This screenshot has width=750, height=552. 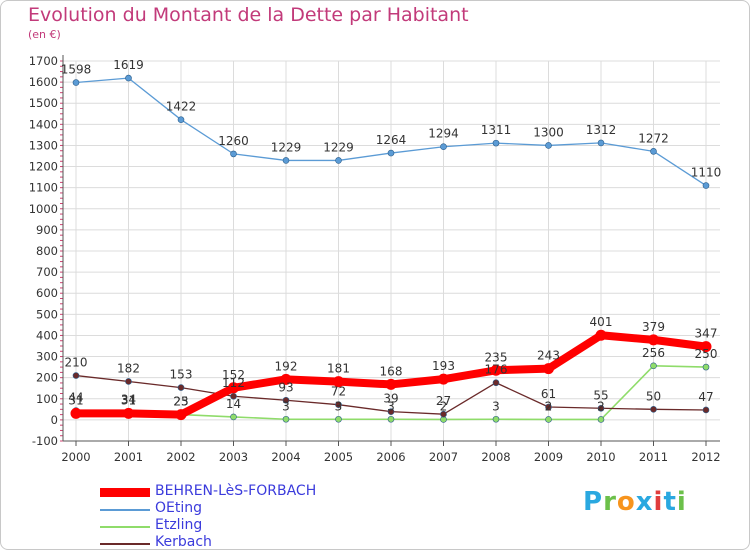 I want to click on x-tick-label: 2005, so click(x=338, y=457).